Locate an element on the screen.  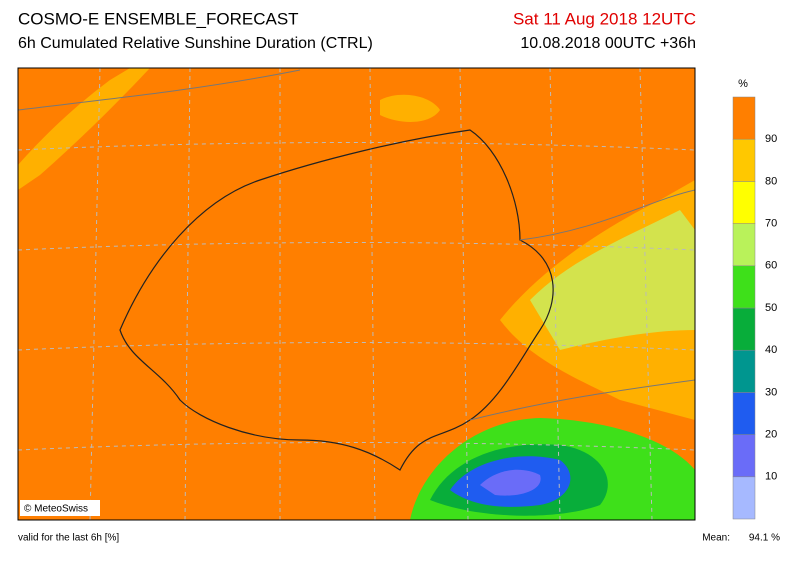
mean-label: Mean: is located at coordinates (716, 538).